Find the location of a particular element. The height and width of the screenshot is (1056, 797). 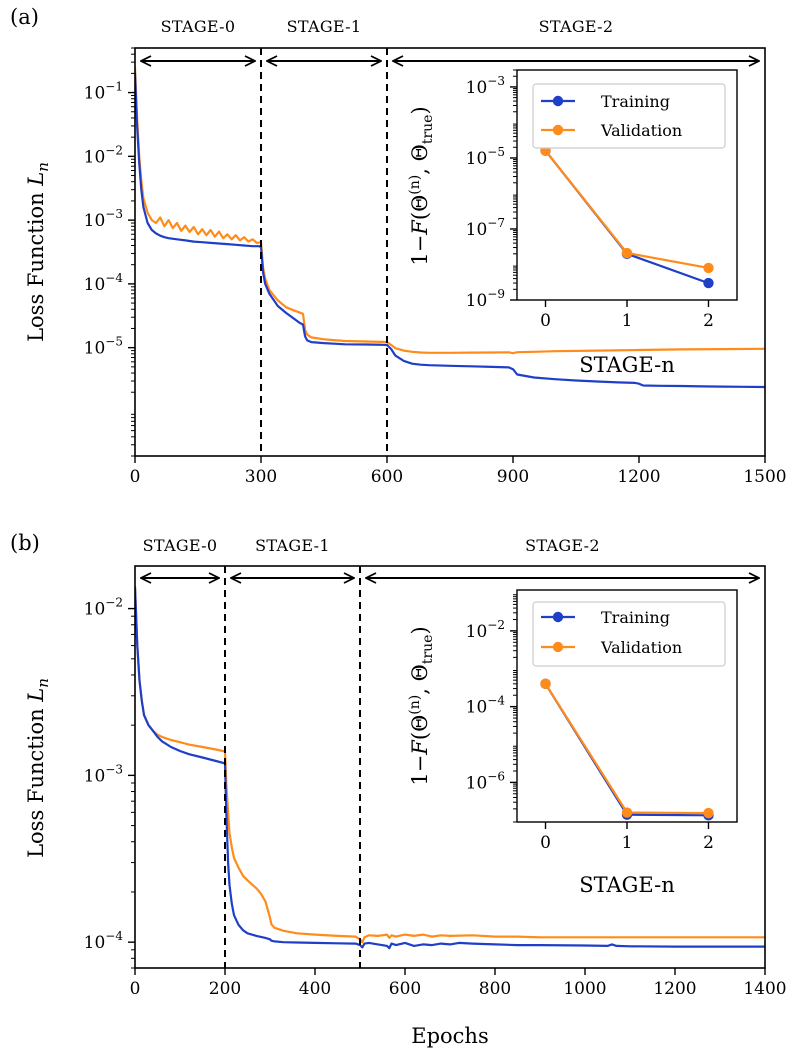

y-axis-ticks: 10⁻² 10⁻³ 10⁻⁴ is located at coordinates (109, 782).